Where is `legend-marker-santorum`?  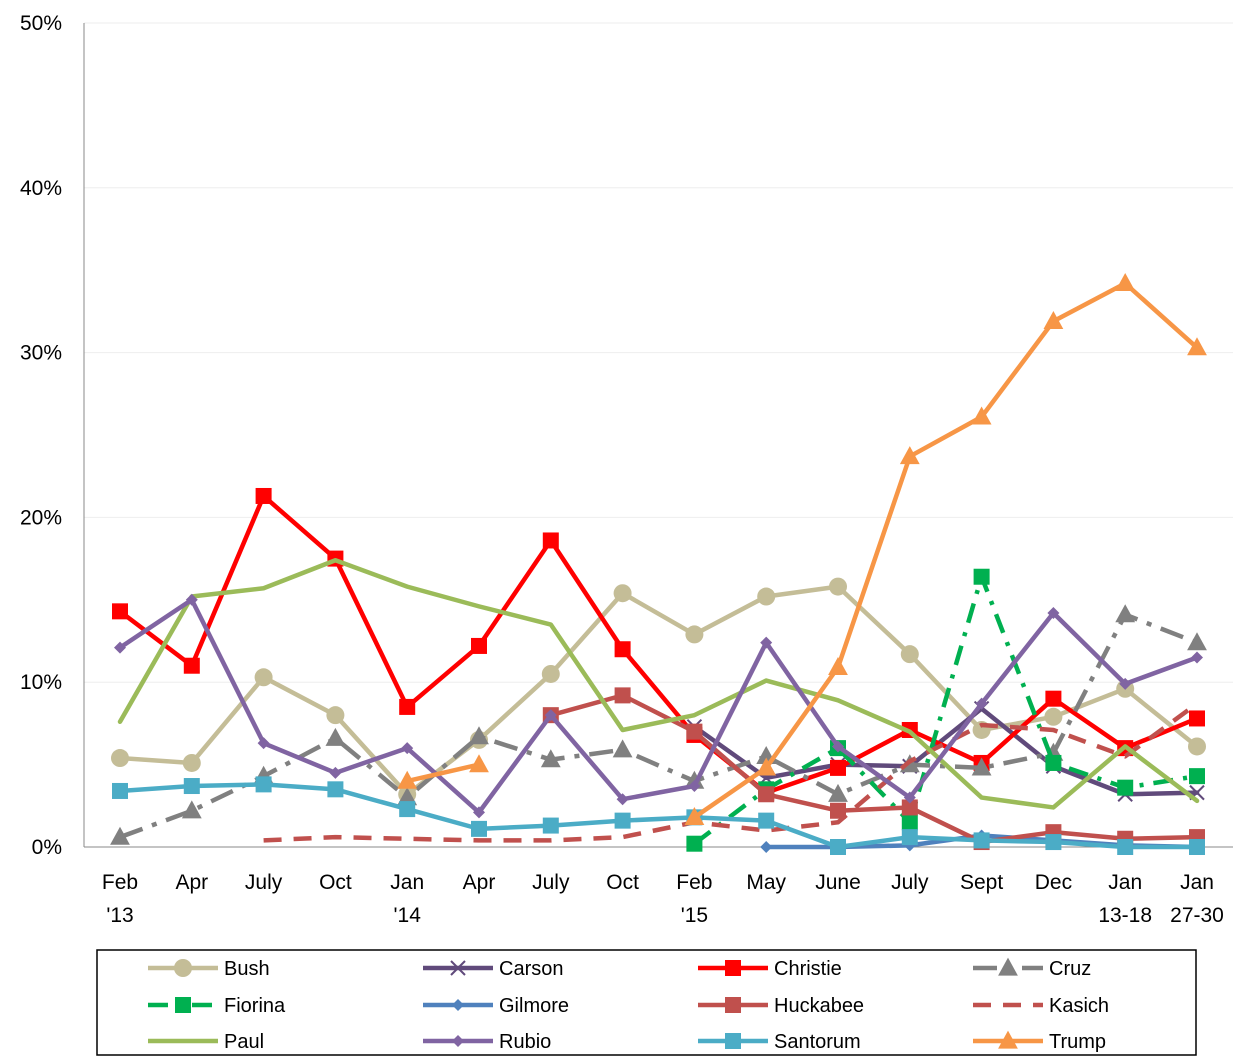
legend-marker-santorum is located at coordinates (733, 1041).